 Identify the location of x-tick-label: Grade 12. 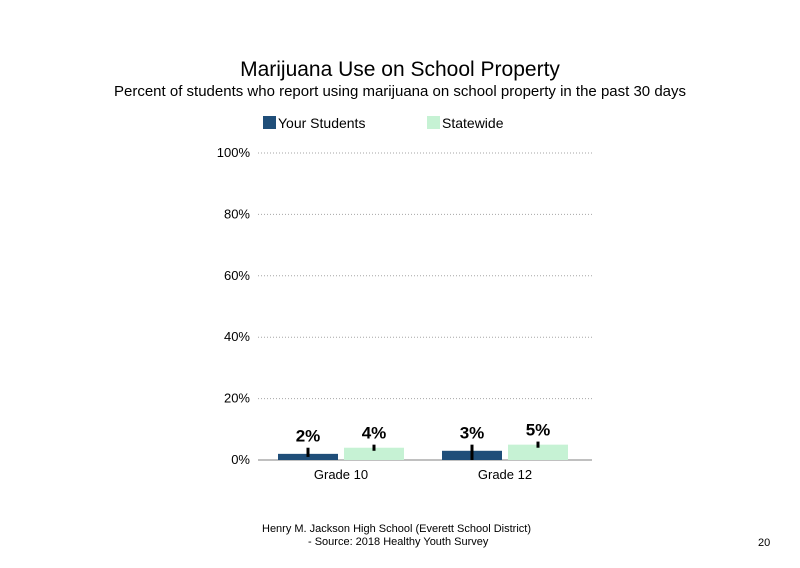
(505, 474).